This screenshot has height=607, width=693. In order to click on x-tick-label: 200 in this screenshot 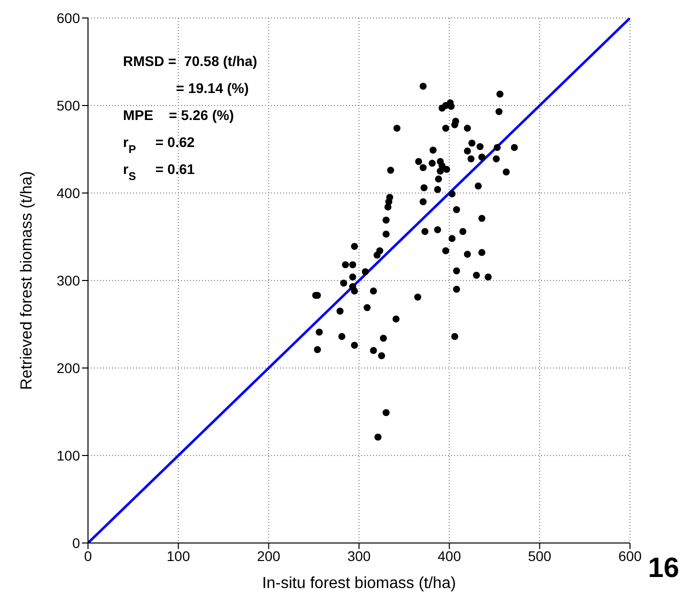, I will do `click(268, 556)`.